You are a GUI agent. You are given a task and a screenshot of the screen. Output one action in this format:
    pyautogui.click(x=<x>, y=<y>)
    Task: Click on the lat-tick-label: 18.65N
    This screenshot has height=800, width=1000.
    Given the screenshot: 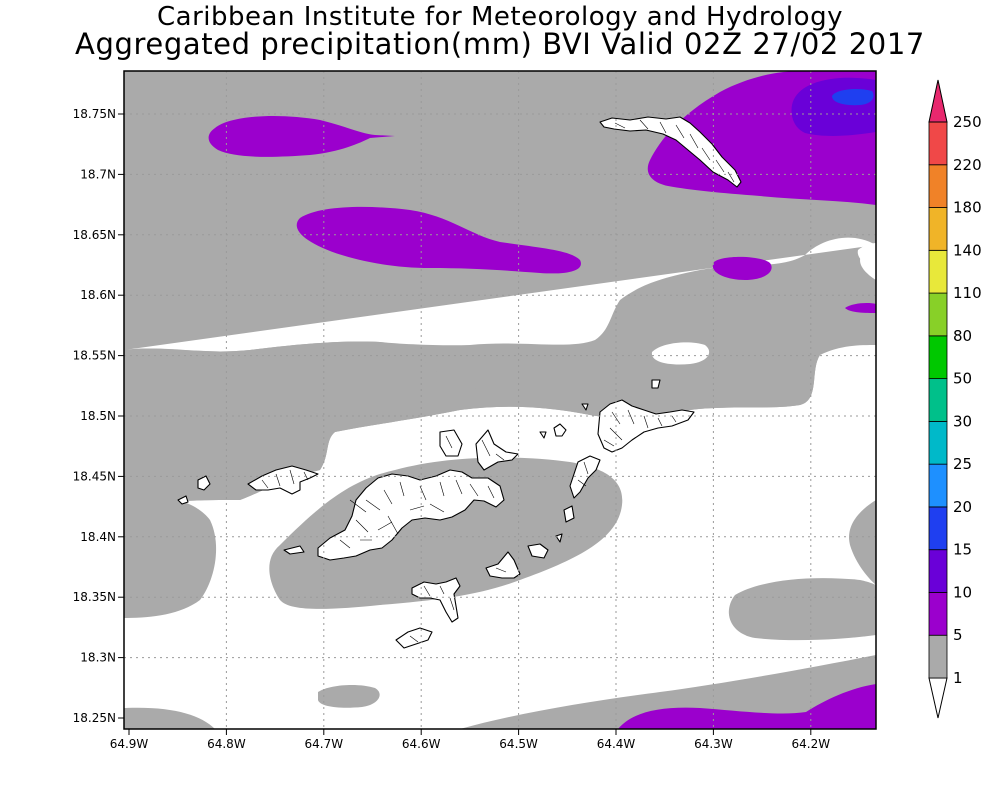 What is the action you would take?
    pyautogui.click(x=94, y=235)
    